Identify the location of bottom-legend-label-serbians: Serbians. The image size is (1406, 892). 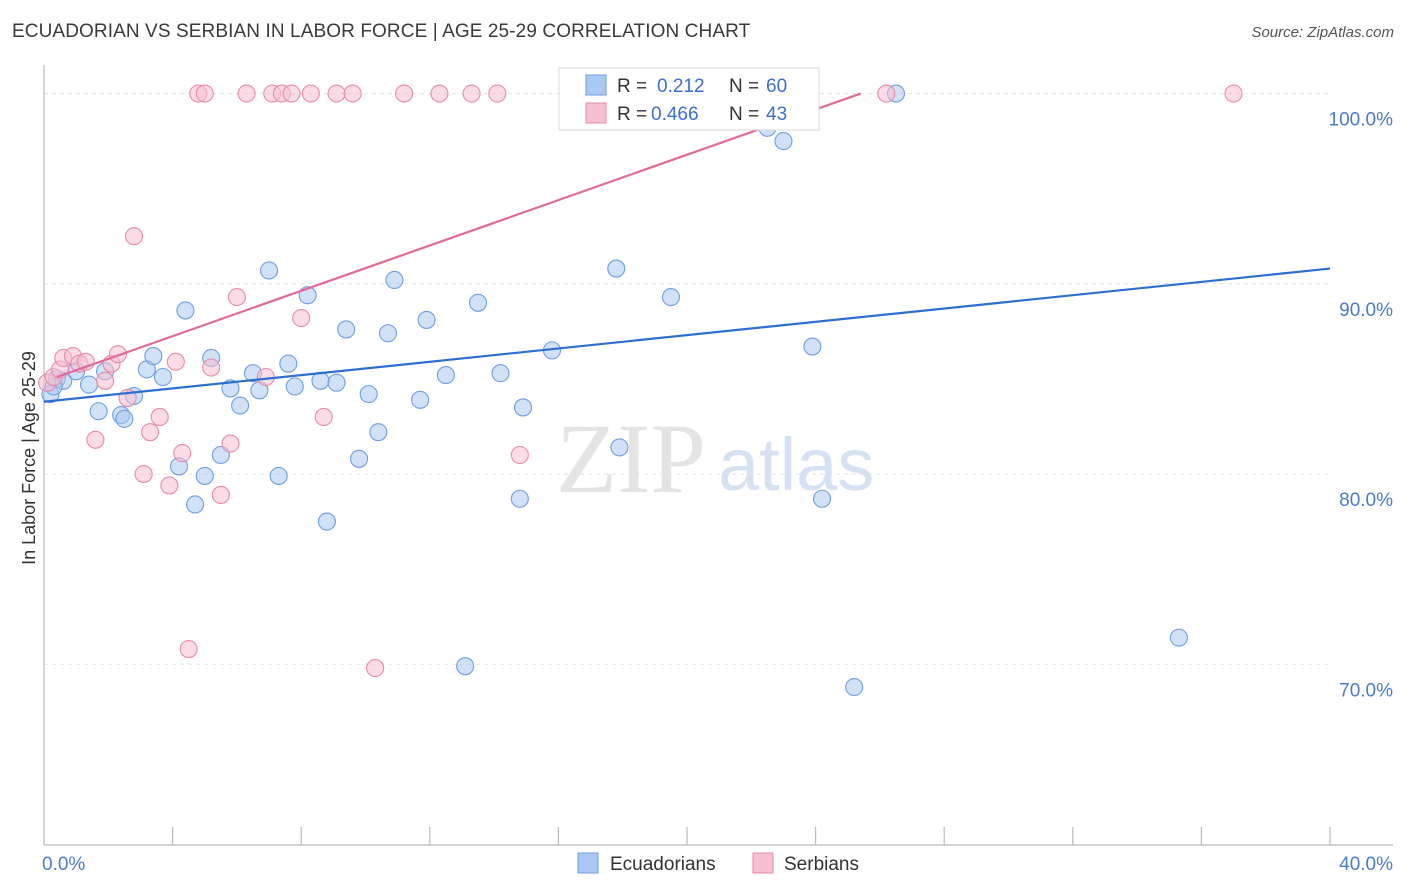
(821, 864).